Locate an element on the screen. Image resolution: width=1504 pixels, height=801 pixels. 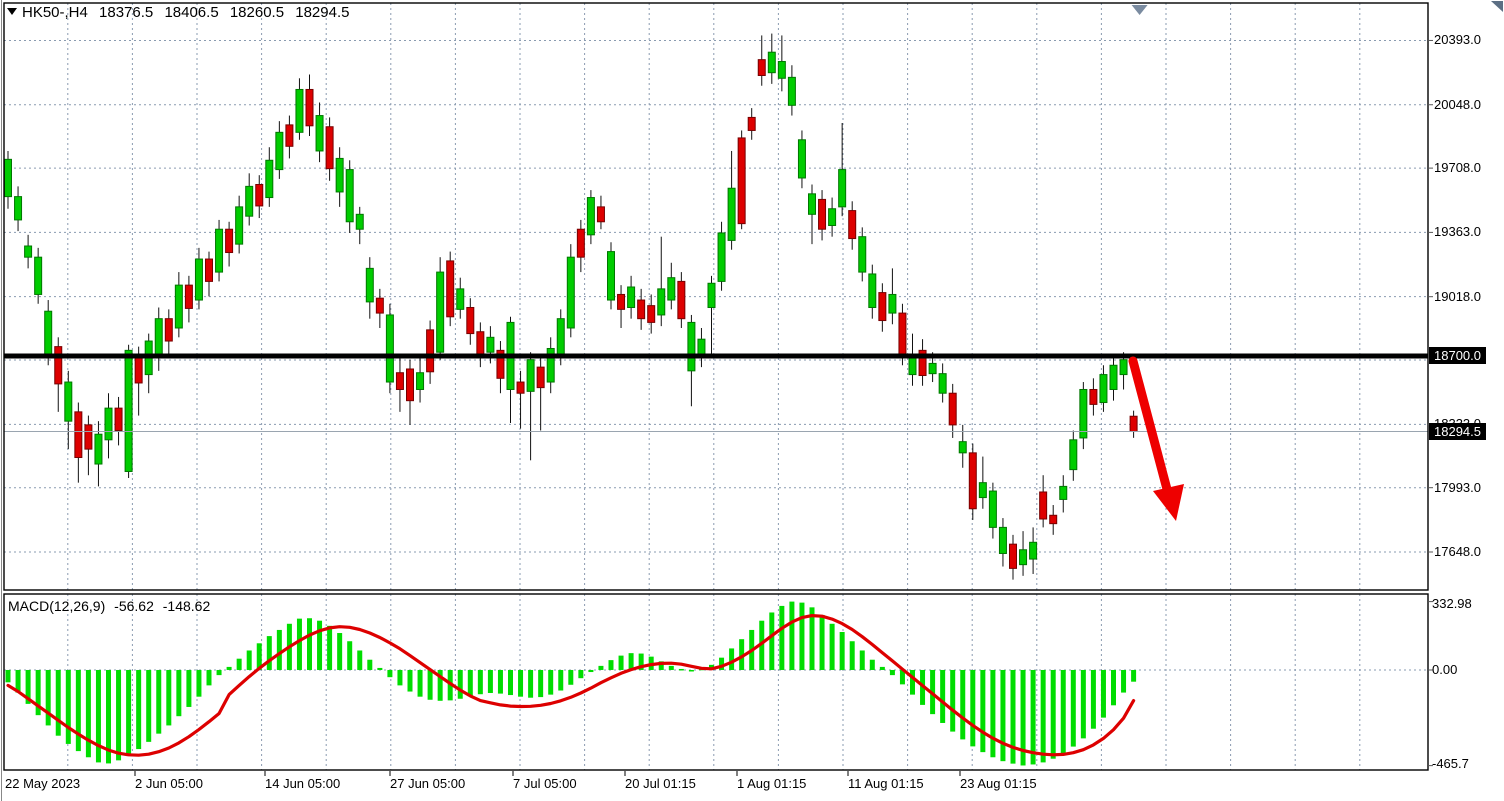
time-axis-label: 23 Aug 01:15 is located at coordinates (998, 783).